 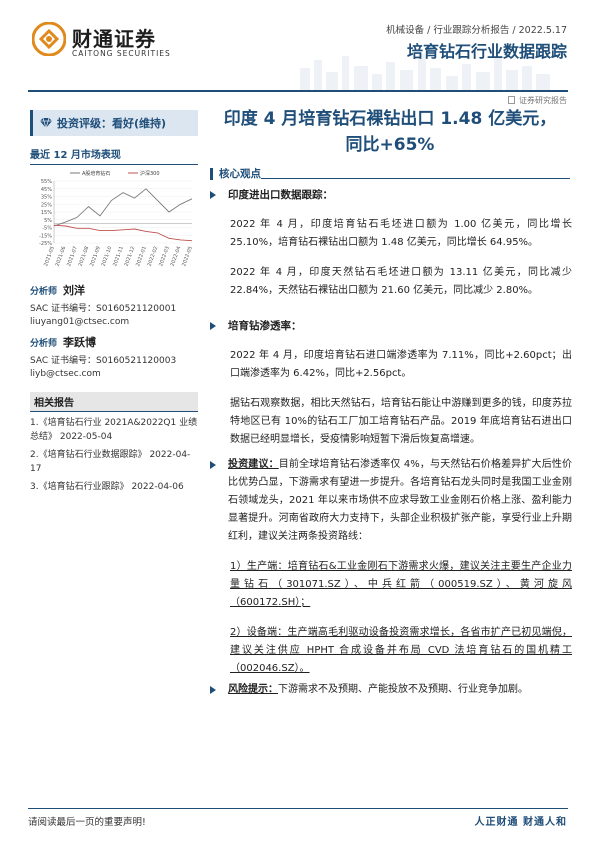 I want to click on x-tick-label: 2022-03, so click(x=164, y=257).